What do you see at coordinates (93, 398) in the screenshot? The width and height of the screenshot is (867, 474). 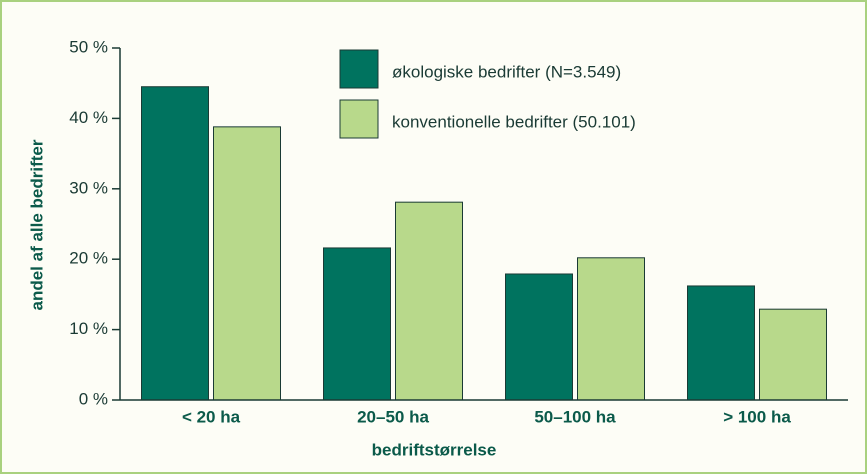 I see `y-tick-label: 0 %` at bounding box center [93, 398].